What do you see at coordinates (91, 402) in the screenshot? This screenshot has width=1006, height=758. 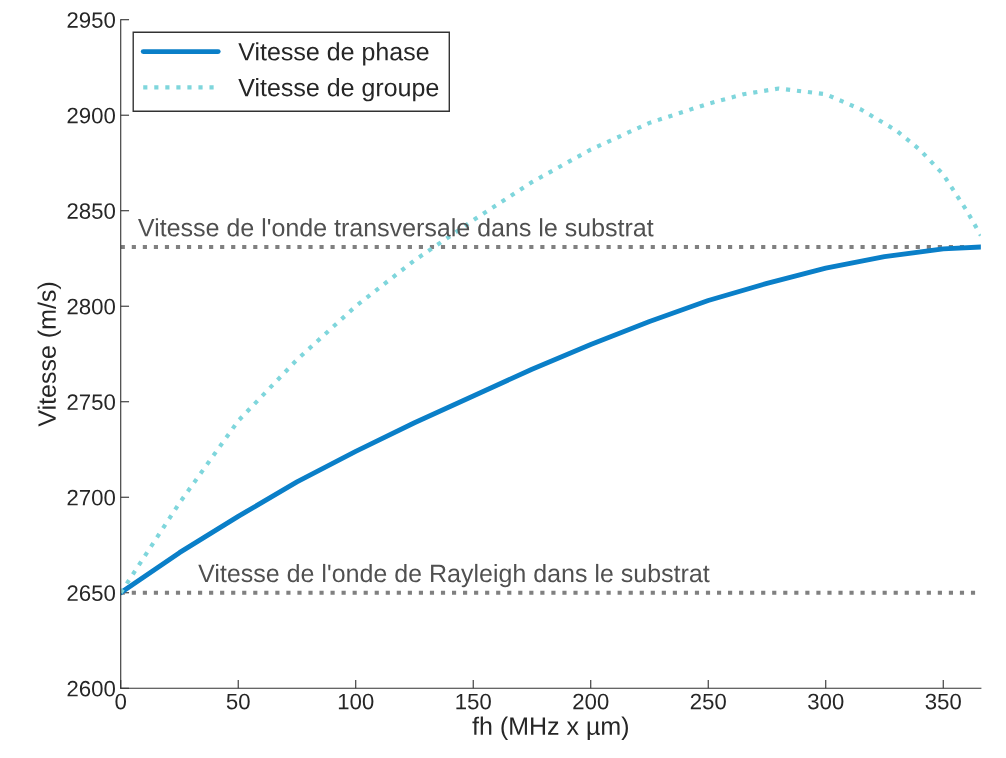 I see `y-tick-label: 2750` at bounding box center [91, 402].